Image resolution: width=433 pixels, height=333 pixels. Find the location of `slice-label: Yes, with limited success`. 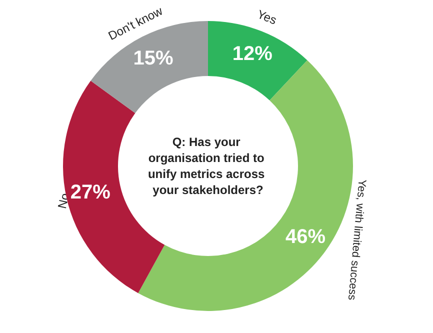

slice-label: Yes, with limited success is located at coordinates (356, 240).